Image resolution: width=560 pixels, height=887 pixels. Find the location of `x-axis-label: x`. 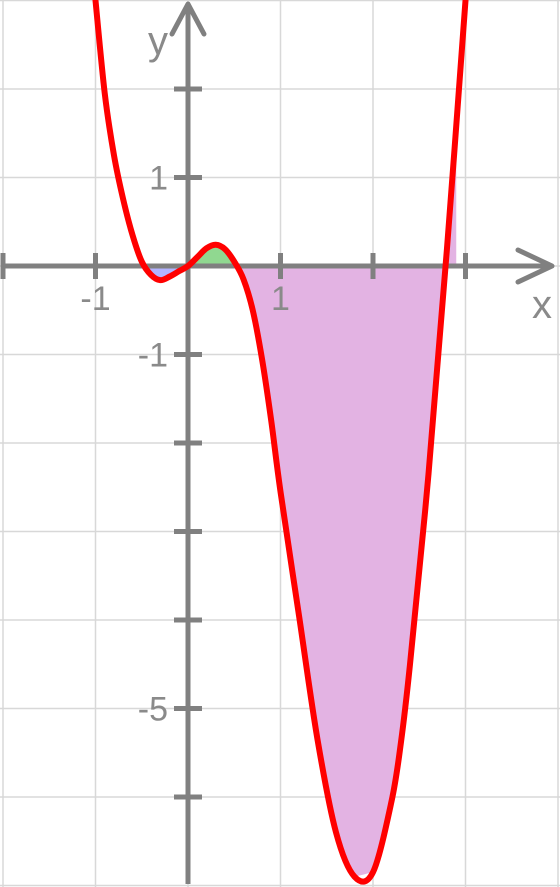

x-axis-label: x is located at coordinates (542, 305).